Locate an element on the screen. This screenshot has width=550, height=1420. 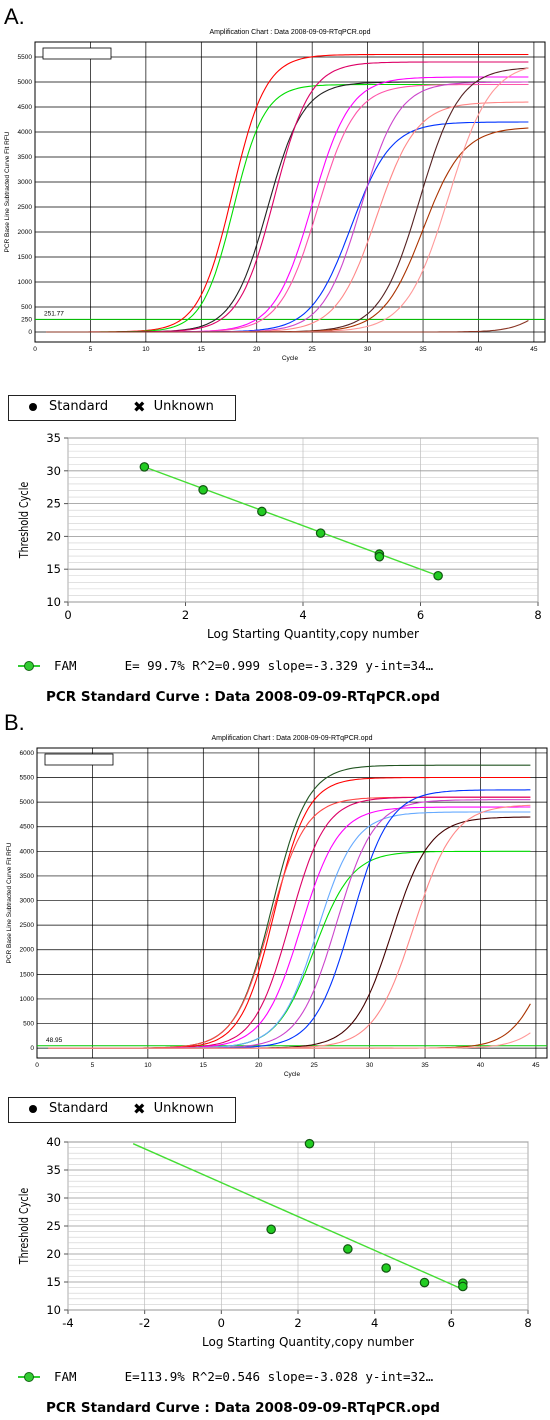
y-tick-label: 5500 is located at coordinates (25, 57).